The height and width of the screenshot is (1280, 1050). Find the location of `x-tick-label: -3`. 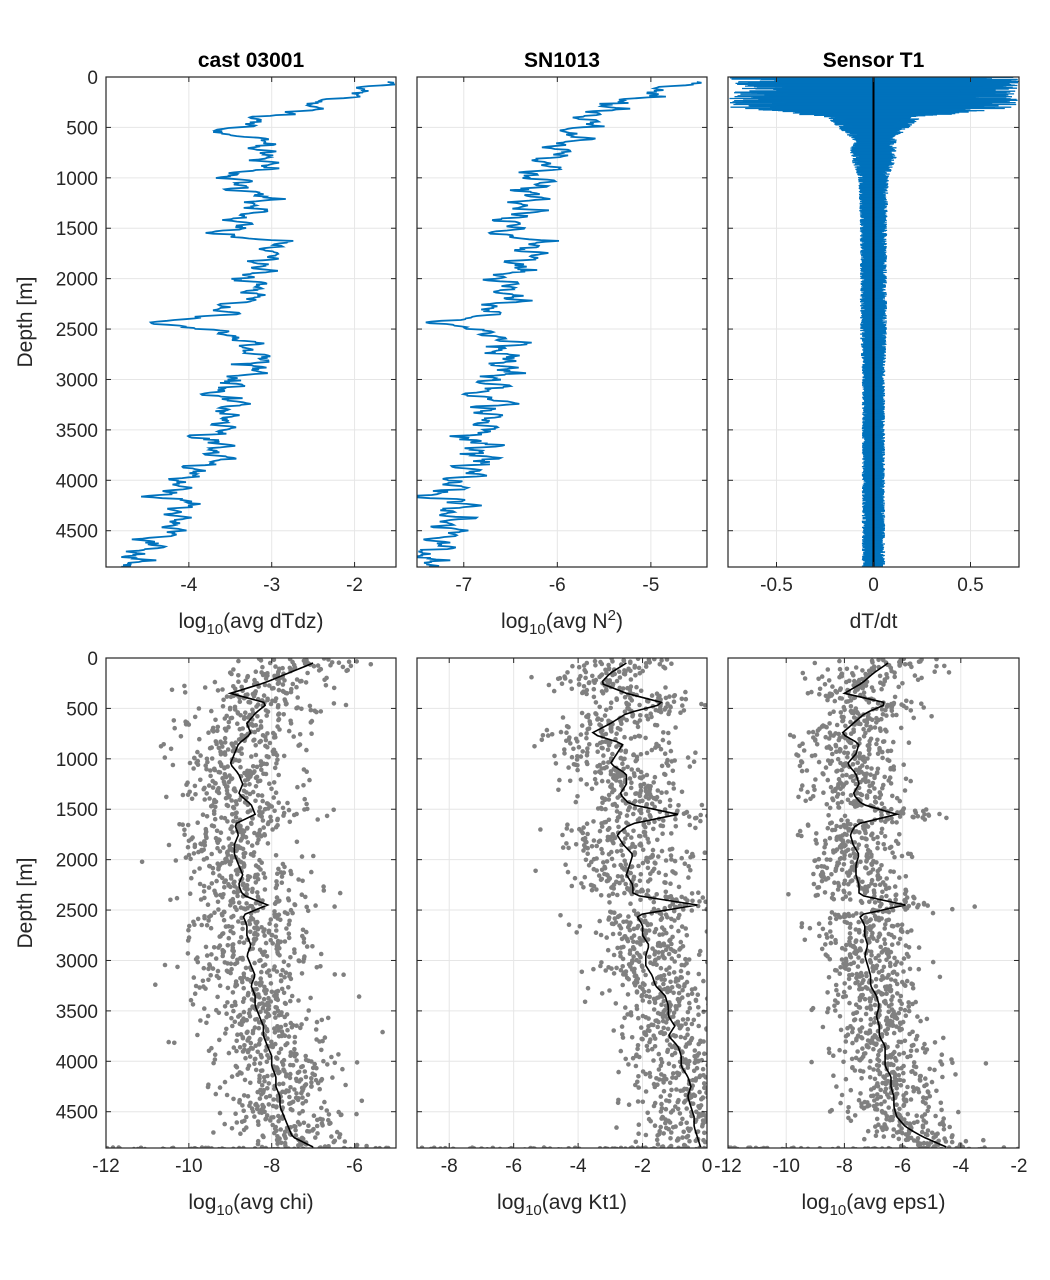

x-tick-label: -3 is located at coordinates (271, 585).